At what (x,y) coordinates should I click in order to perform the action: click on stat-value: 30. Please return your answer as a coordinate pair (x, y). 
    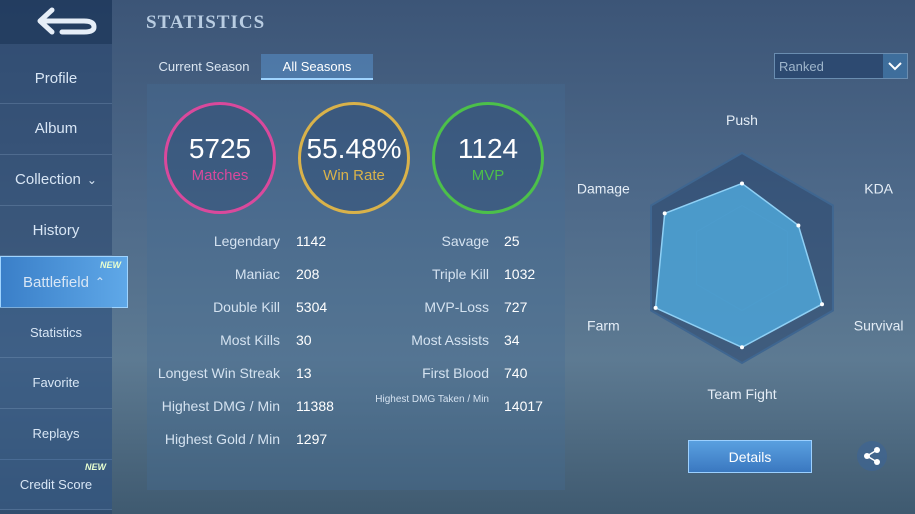
    Looking at the image, I should click on (304, 340).